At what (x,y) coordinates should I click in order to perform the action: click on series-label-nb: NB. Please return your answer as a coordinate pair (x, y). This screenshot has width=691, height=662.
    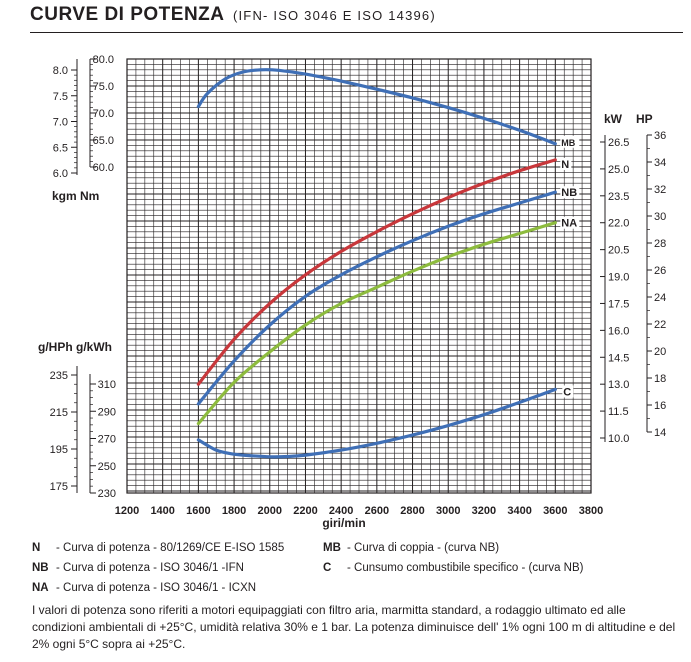
    Looking at the image, I should click on (569, 193).